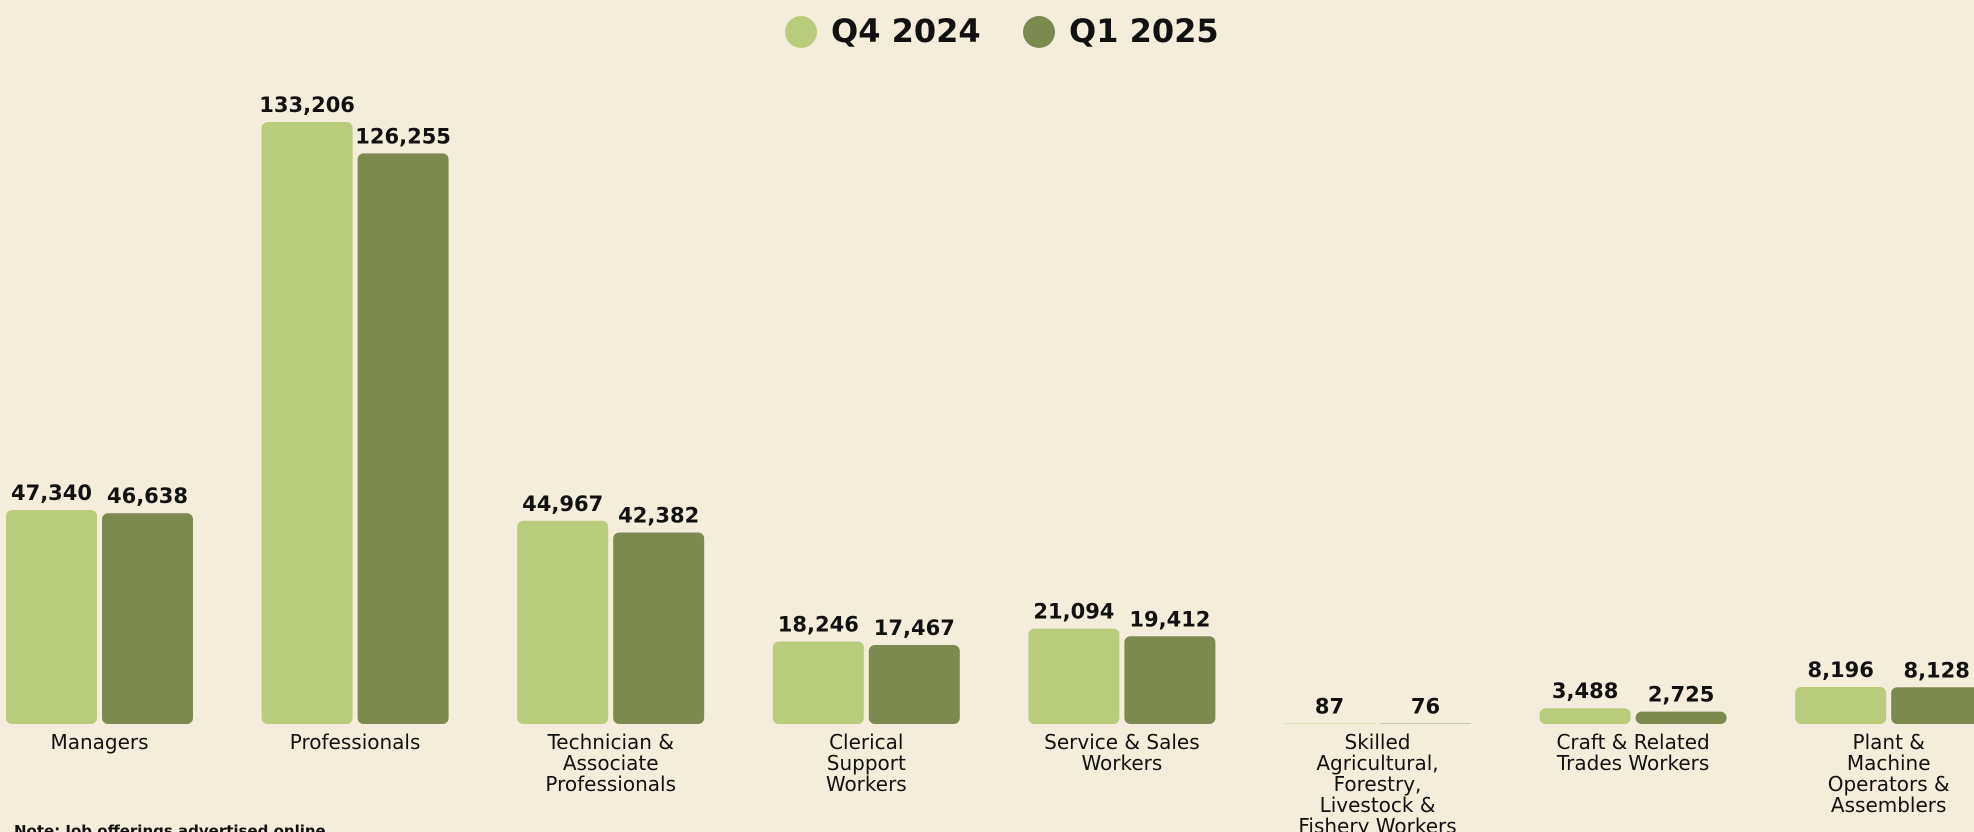 The width and height of the screenshot is (1974, 832). Describe the element at coordinates (147, 496) in the screenshot. I see `data-label: 46,638` at that location.